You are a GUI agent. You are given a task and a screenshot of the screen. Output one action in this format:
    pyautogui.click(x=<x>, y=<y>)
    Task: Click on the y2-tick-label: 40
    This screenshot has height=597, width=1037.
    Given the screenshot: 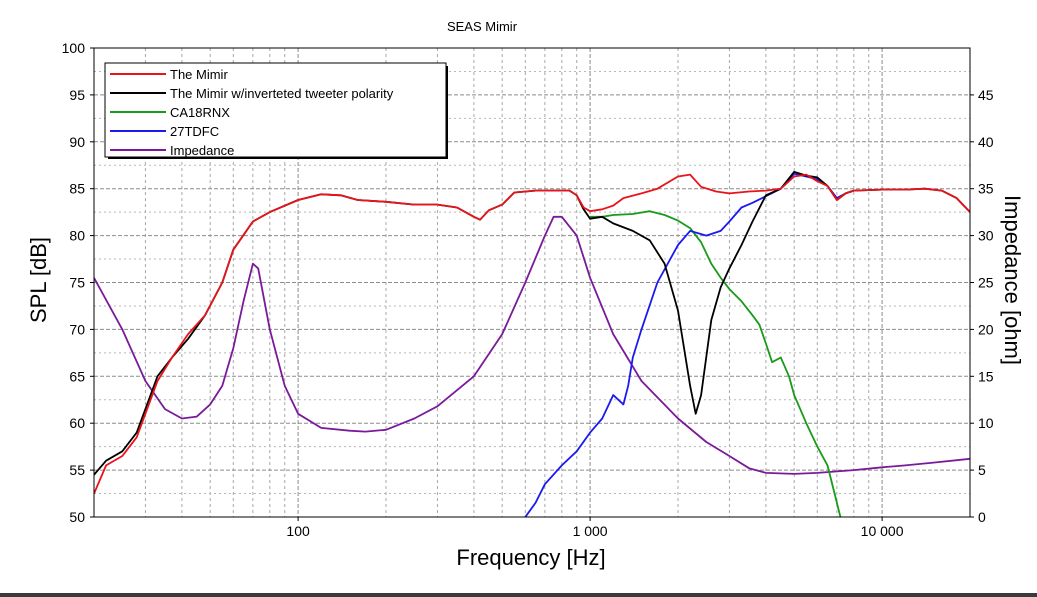 What is the action you would take?
    pyautogui.click(x=986, y=142)
    